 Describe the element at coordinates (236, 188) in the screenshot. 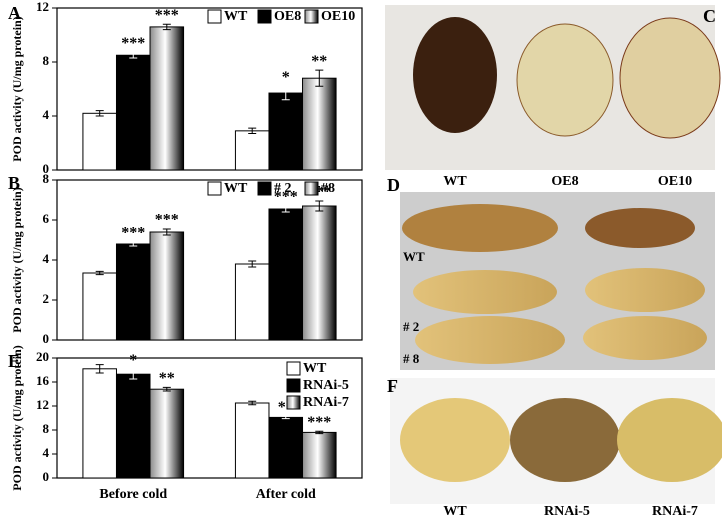

I see `legend-label: WT` at that location.